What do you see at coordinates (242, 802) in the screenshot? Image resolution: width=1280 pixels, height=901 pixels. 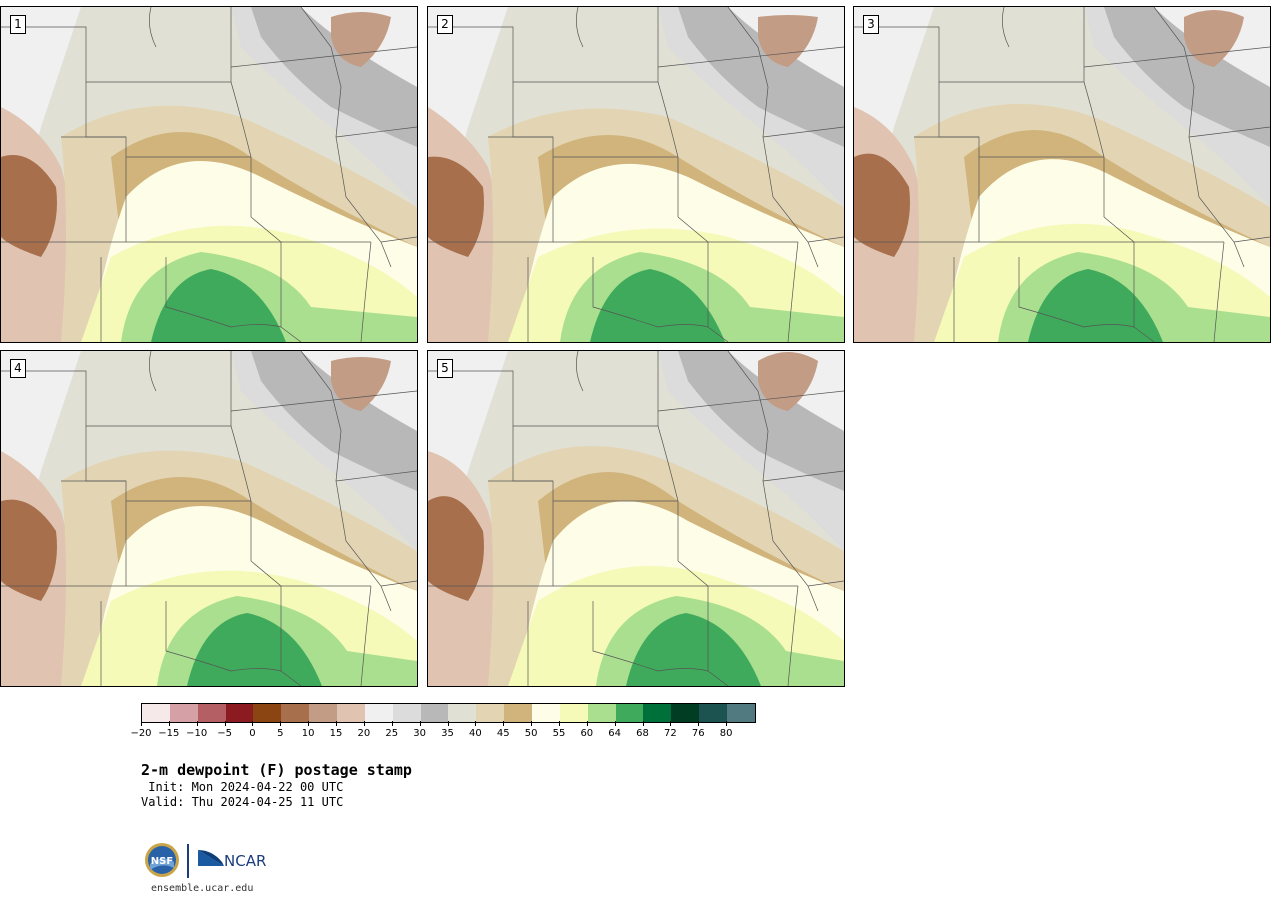 I see `valid-time: Valid: Thu 2024-04-25 11 UTC` at bounding box center [242, 802].